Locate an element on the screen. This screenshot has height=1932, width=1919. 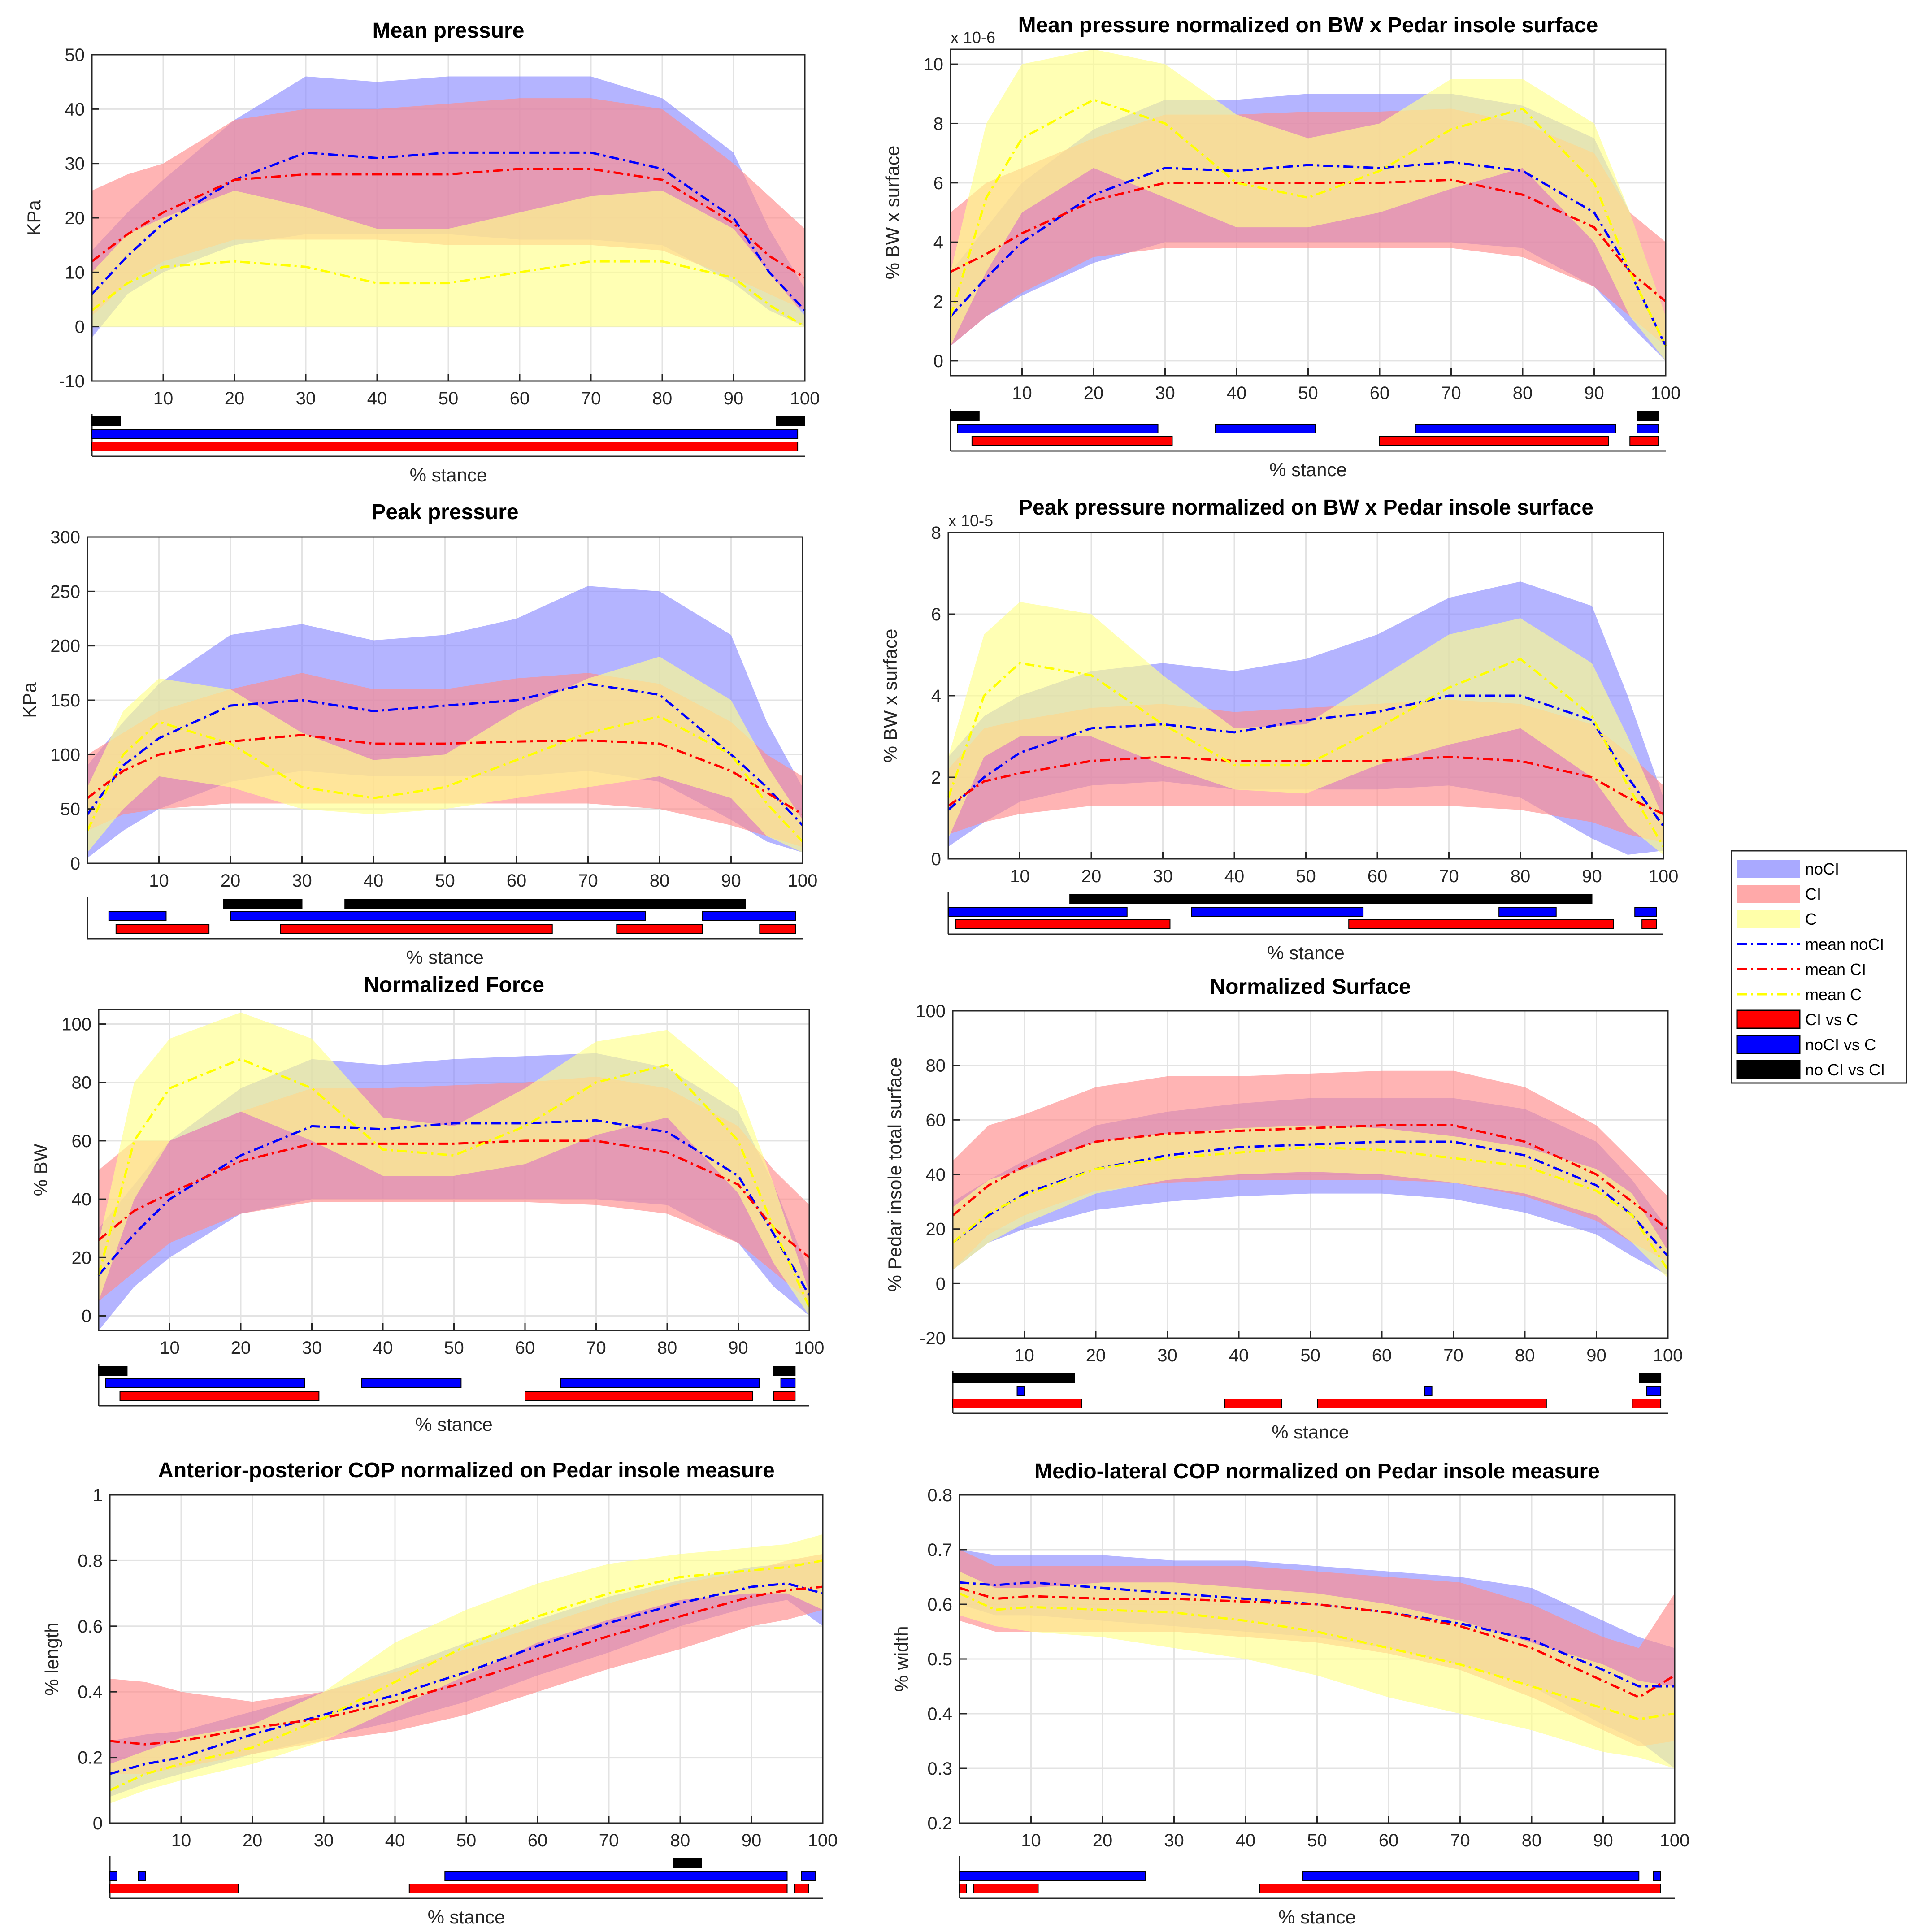
y-tick-label: 50 is located at coordinates (75, 55).